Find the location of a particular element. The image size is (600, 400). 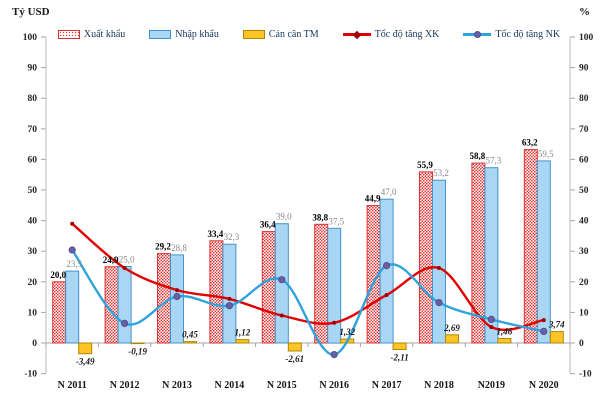

marker-toc-do-tang-xk-2020 is located at coordinates (543, 320).